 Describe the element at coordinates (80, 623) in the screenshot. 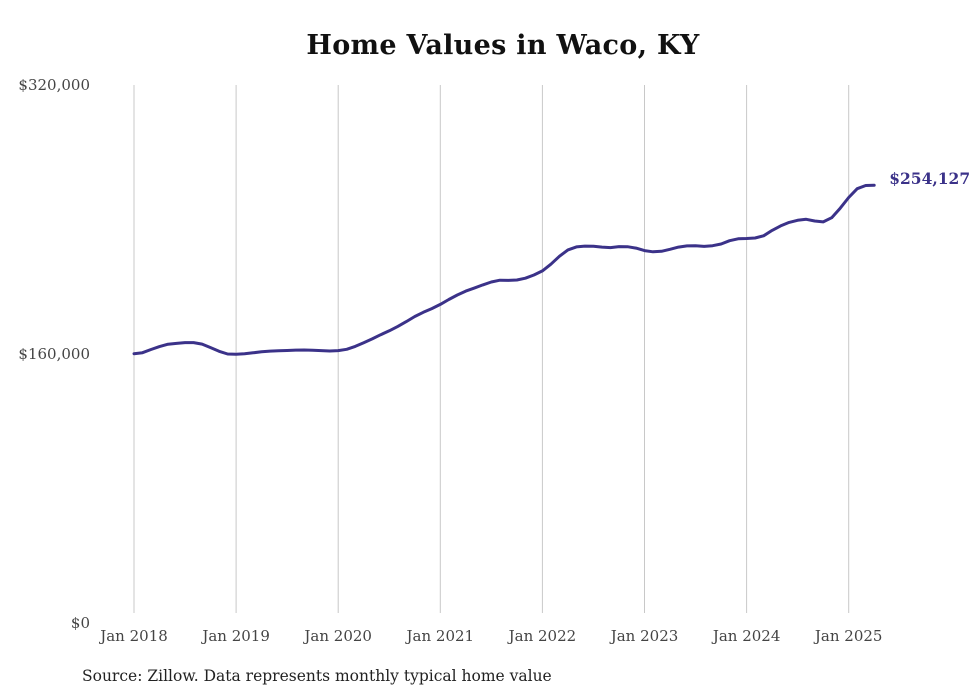

I see `y-tick-label: $0` at that location.